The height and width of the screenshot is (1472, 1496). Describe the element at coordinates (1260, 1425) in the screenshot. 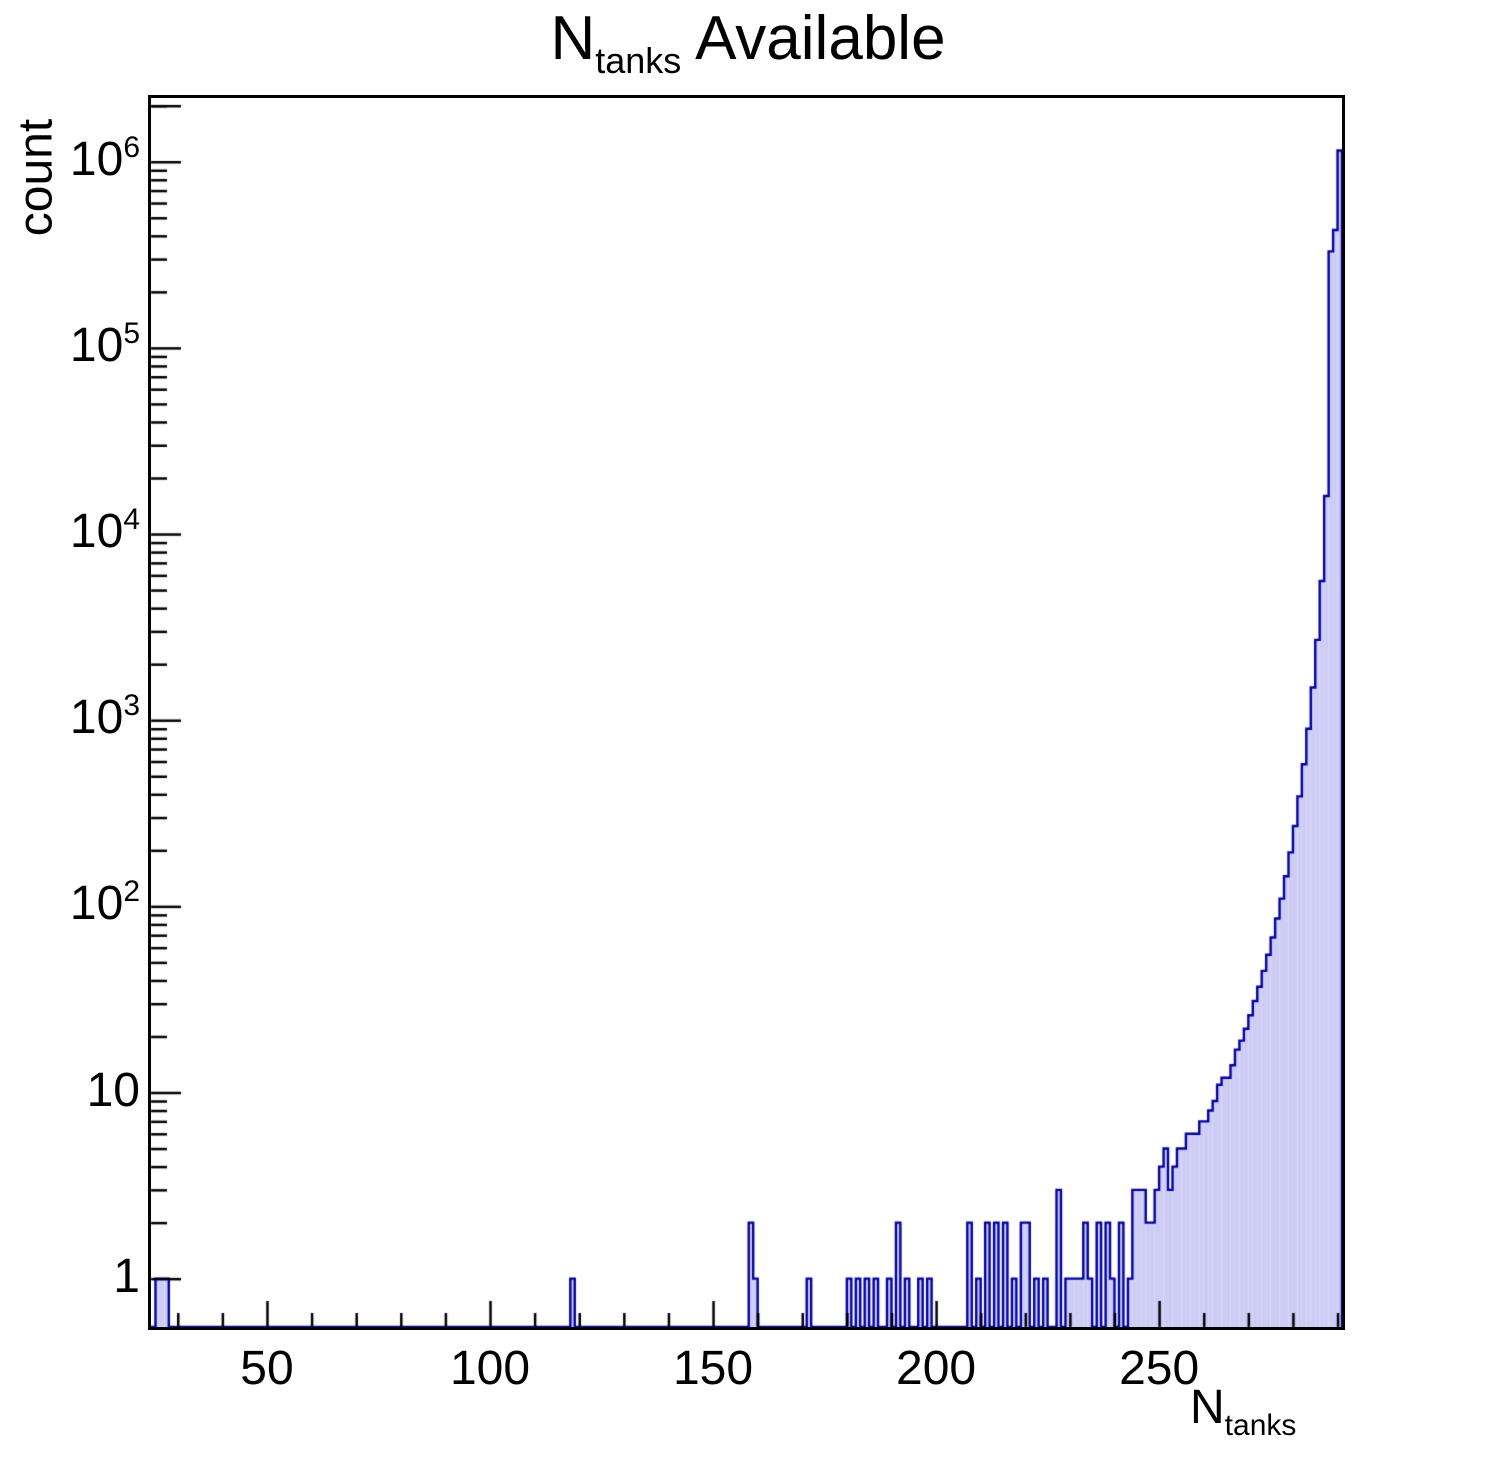

I see `x-axis-label-subscript: tanks` at that location.